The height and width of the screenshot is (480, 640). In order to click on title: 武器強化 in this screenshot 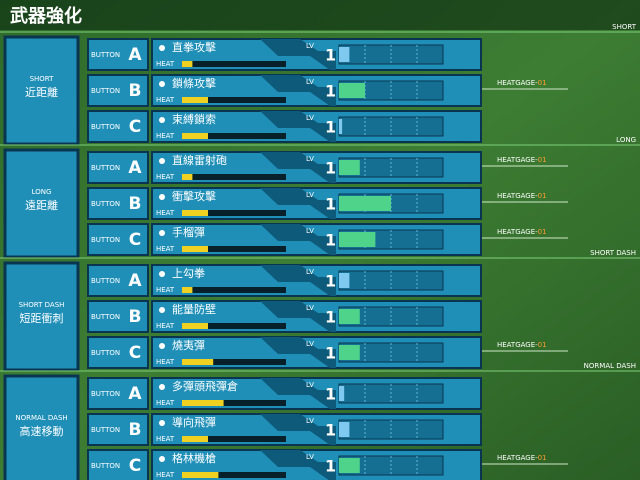, I will do `click(46, 16)`.